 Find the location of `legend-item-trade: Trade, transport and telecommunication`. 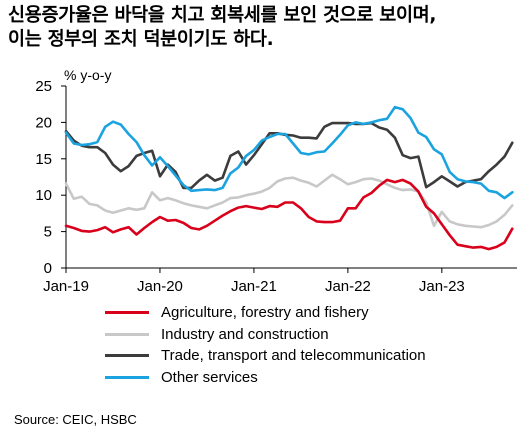

legend-item-trade: Trade, transport and telecommunication is located at coordinates (265, 356).